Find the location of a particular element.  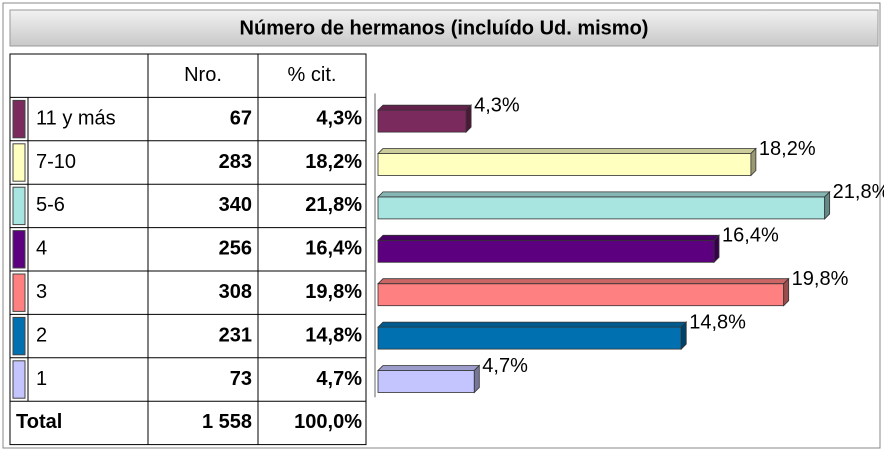

percent-cell: 4,3% is located at coordinates (339, 118).